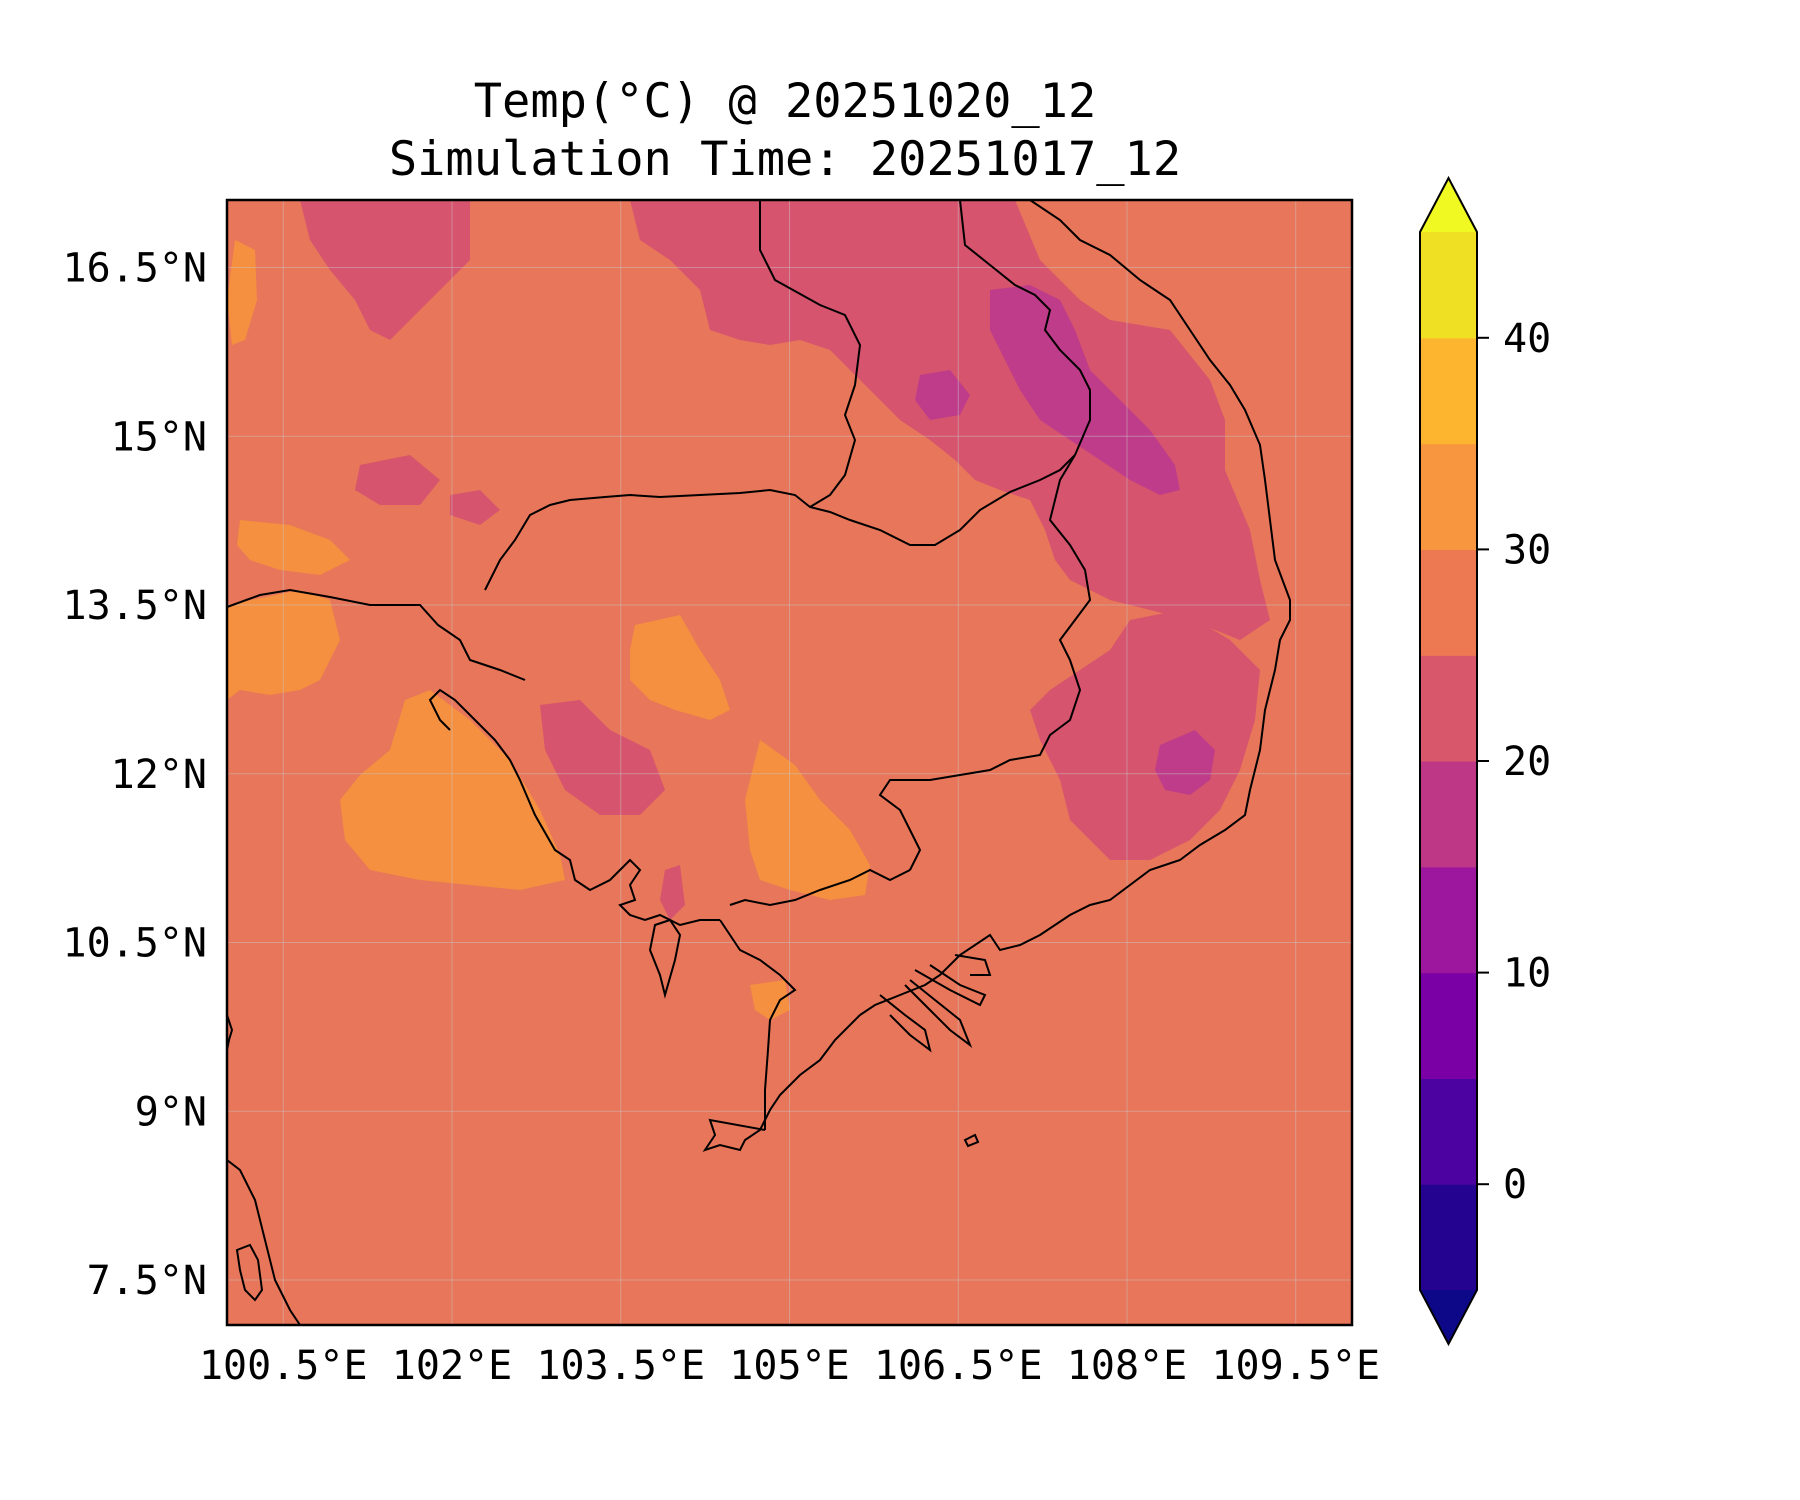 This screenshot has height=1500, width=1800. Describe the element at coordinates (397, 480) in the screenshot. I see `cool-region-mid-west` at that location.